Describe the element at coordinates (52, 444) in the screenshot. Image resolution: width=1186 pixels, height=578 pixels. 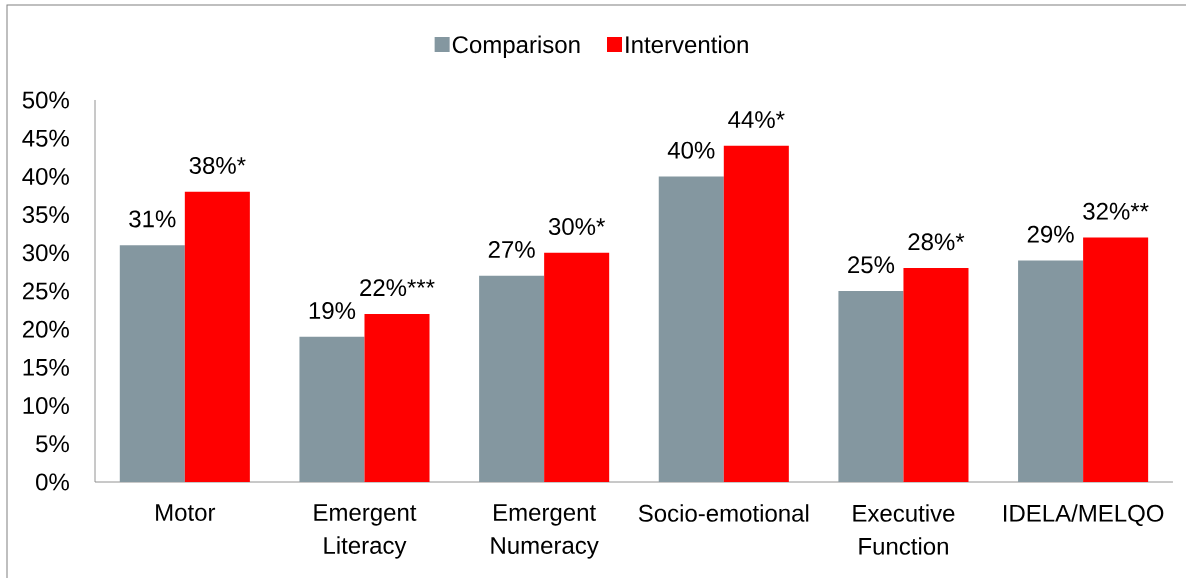
I see `y-tick-label: 5%` at that location.